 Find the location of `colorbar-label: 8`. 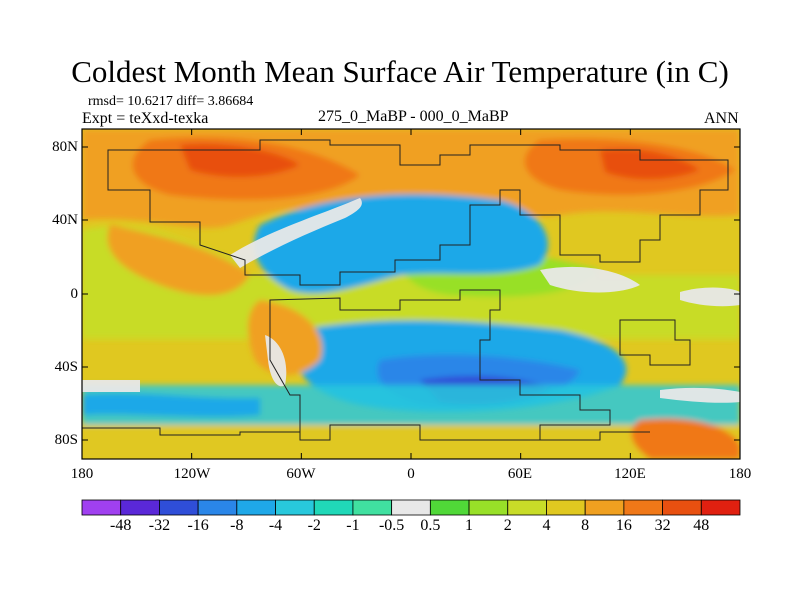

colorbar-label: 8 is located at coordinates (585, 525).